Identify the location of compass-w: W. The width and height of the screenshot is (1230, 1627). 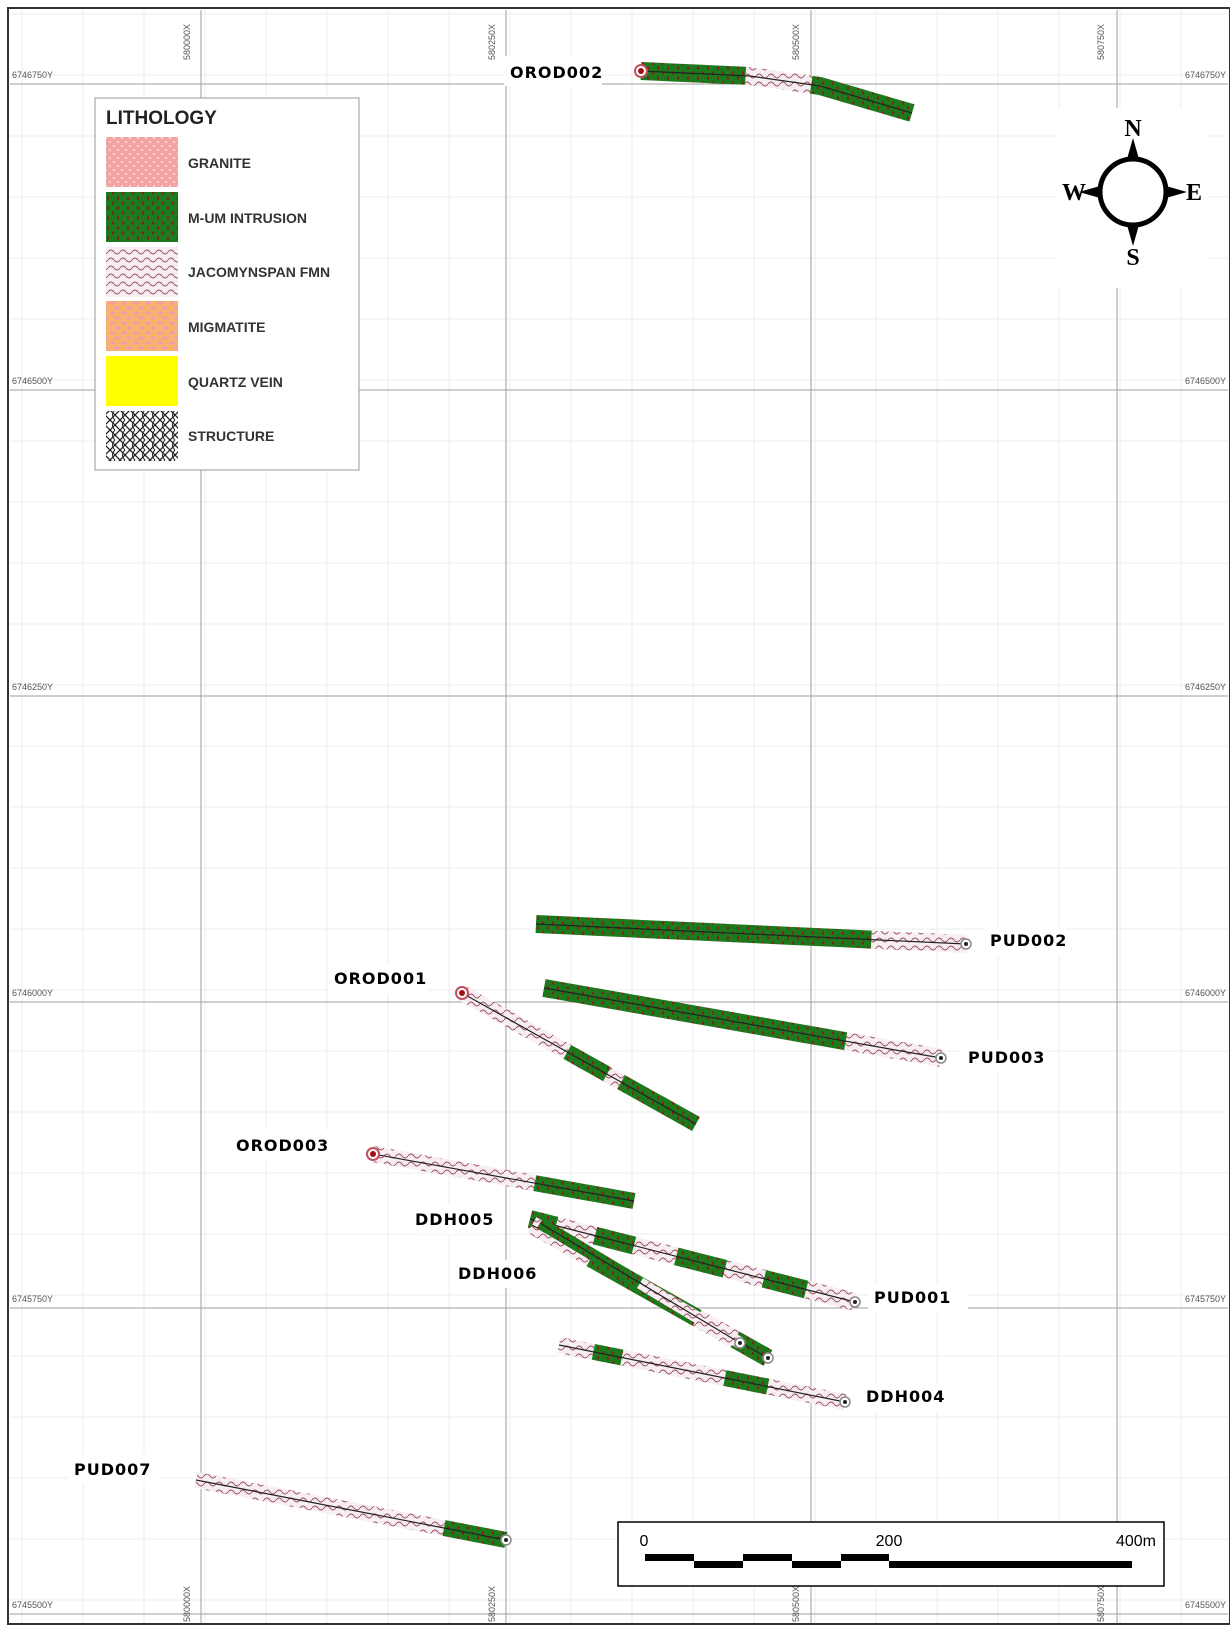
(1074, 193).